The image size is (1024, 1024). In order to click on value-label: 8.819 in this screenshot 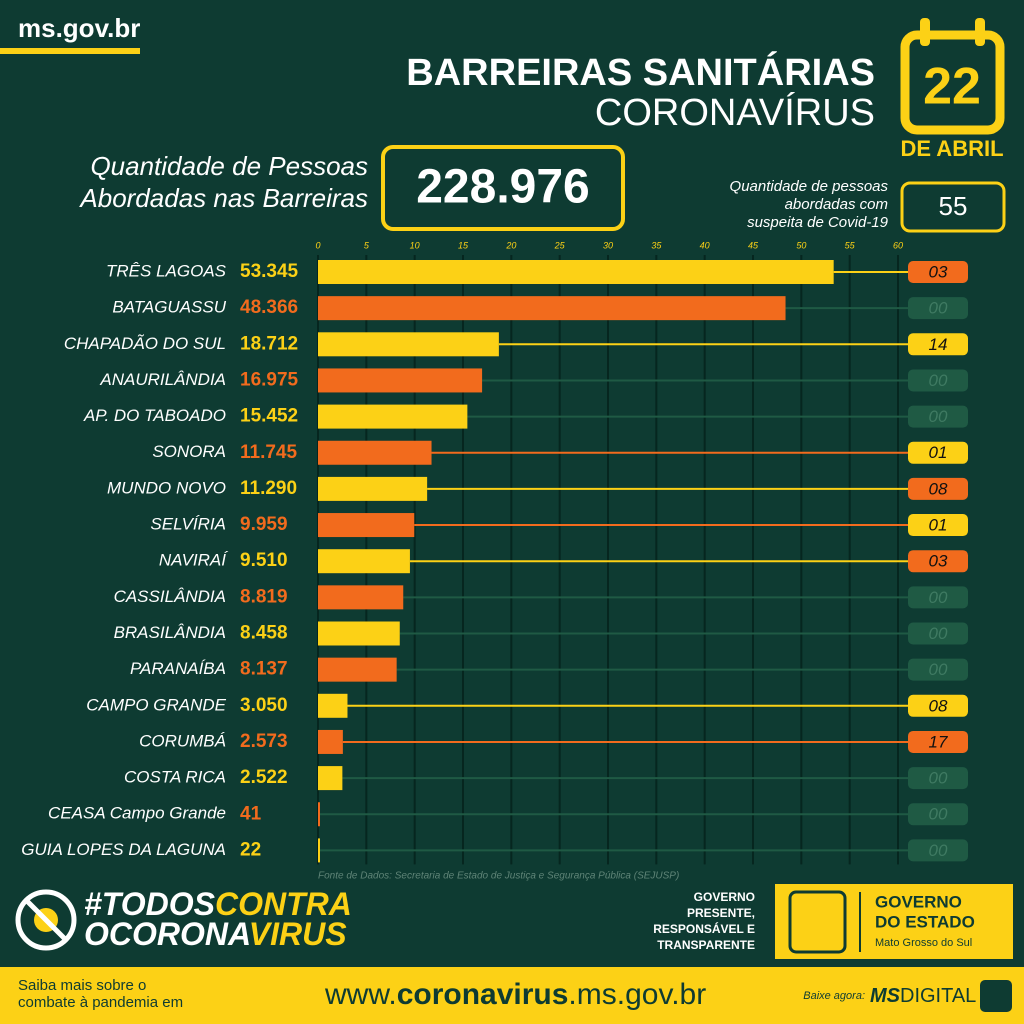, I will do `click(264, 596)`.